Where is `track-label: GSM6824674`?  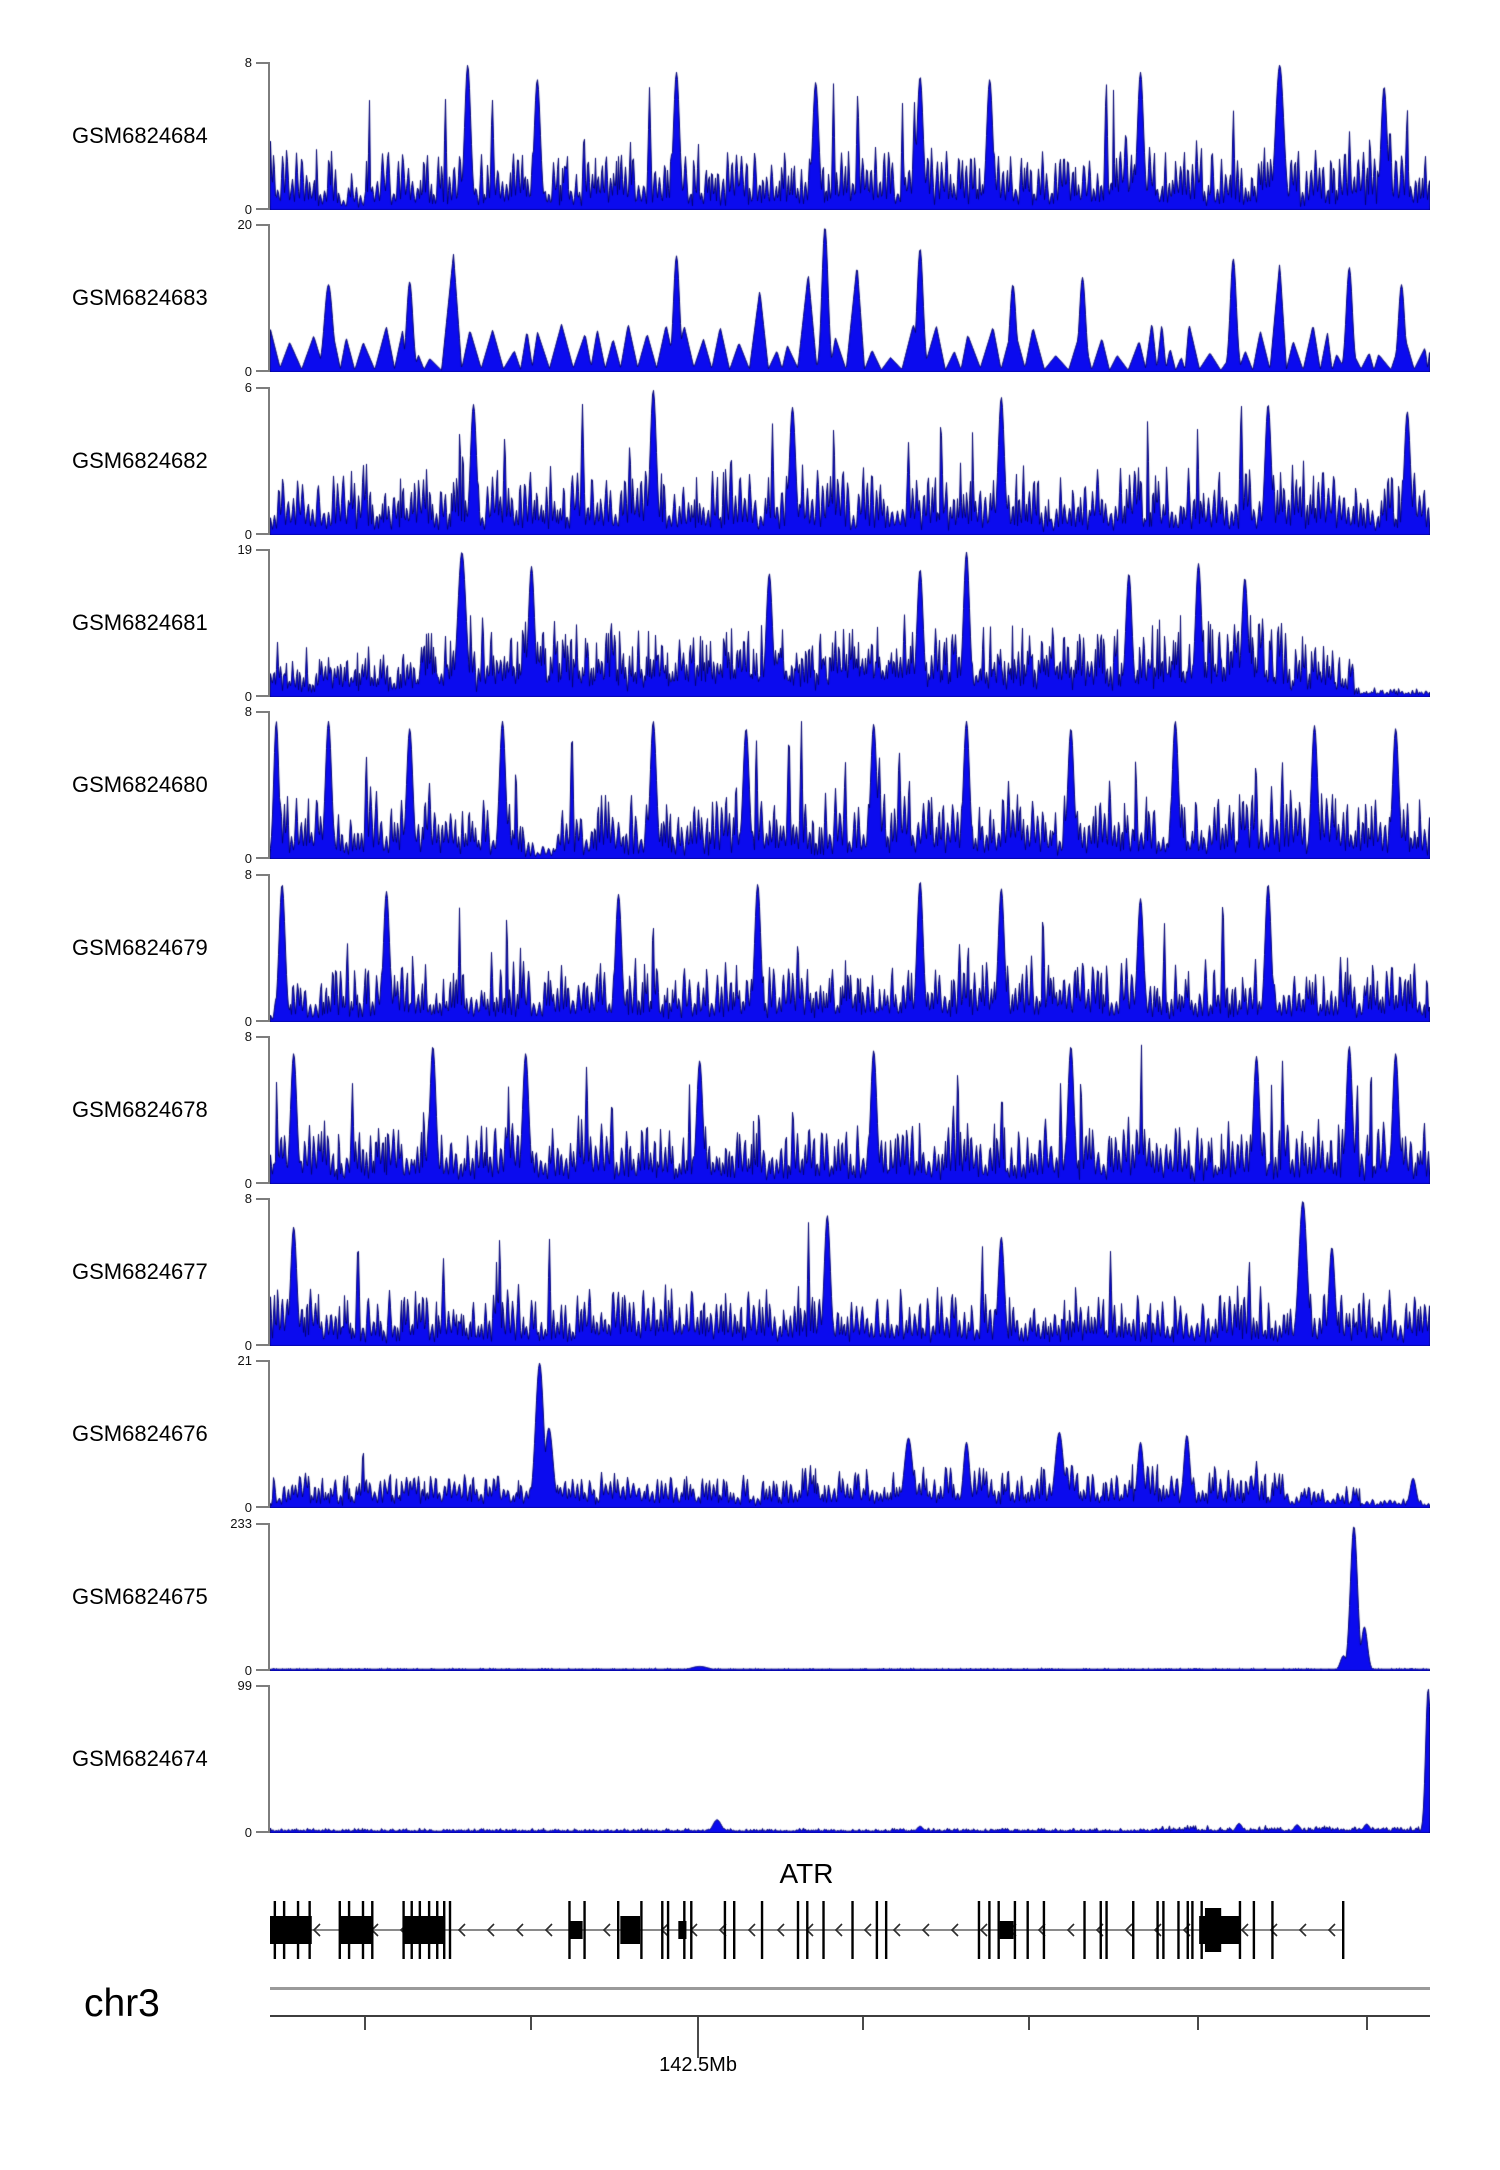 track-label: GSM6824674 is located at coordinates (140, 1758).